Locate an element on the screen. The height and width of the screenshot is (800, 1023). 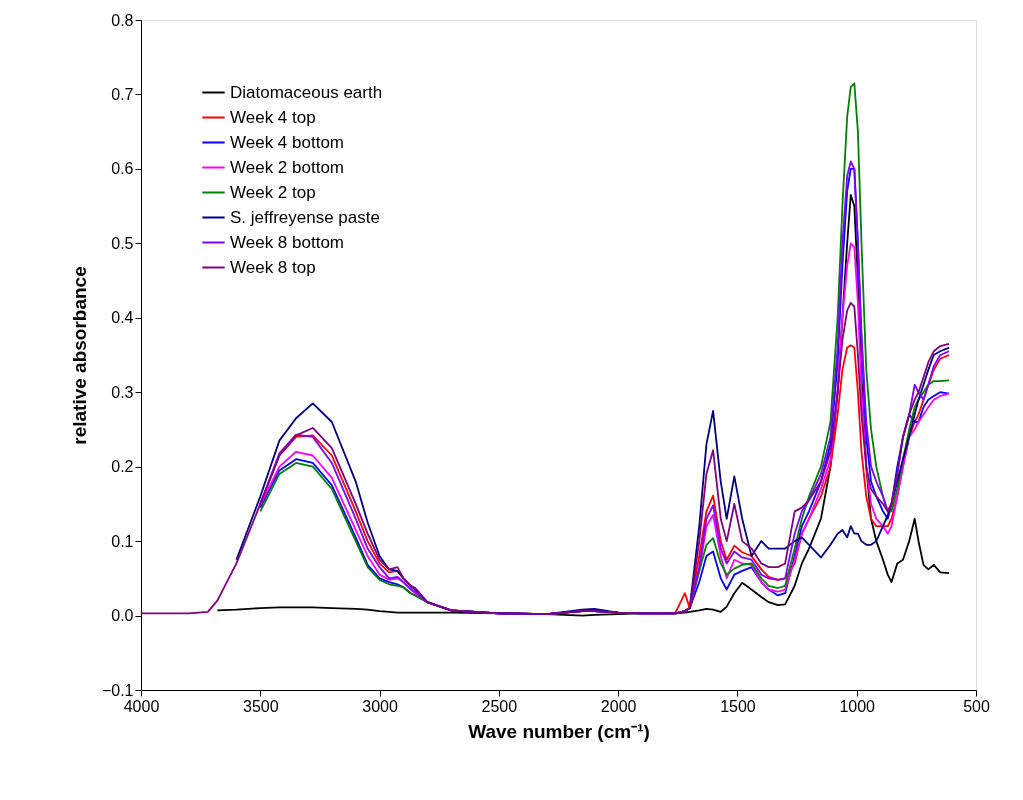
legend-label: Week 2 bottom is located at coordinates (287, 167).